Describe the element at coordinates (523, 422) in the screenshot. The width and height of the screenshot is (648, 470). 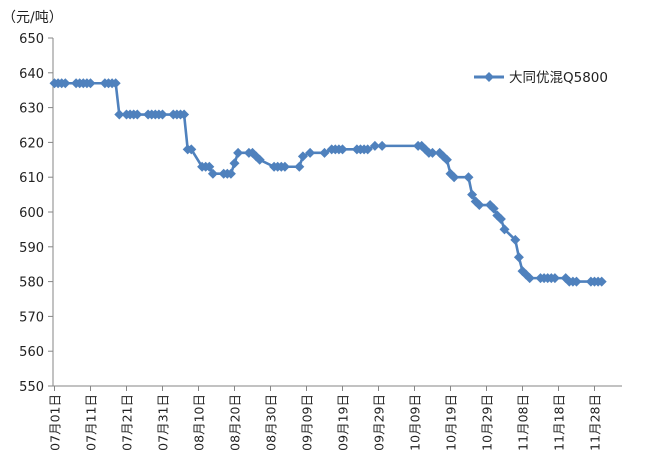
I see `x-tick-label: 11月08日` at that location.